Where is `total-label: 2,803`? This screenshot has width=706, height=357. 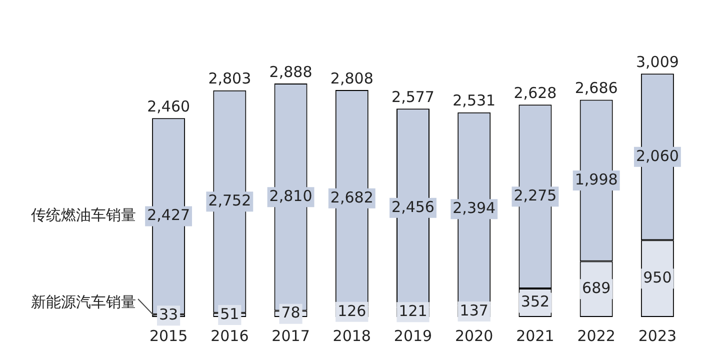
total-label: 2,803 is located at coordinates (230, 79).